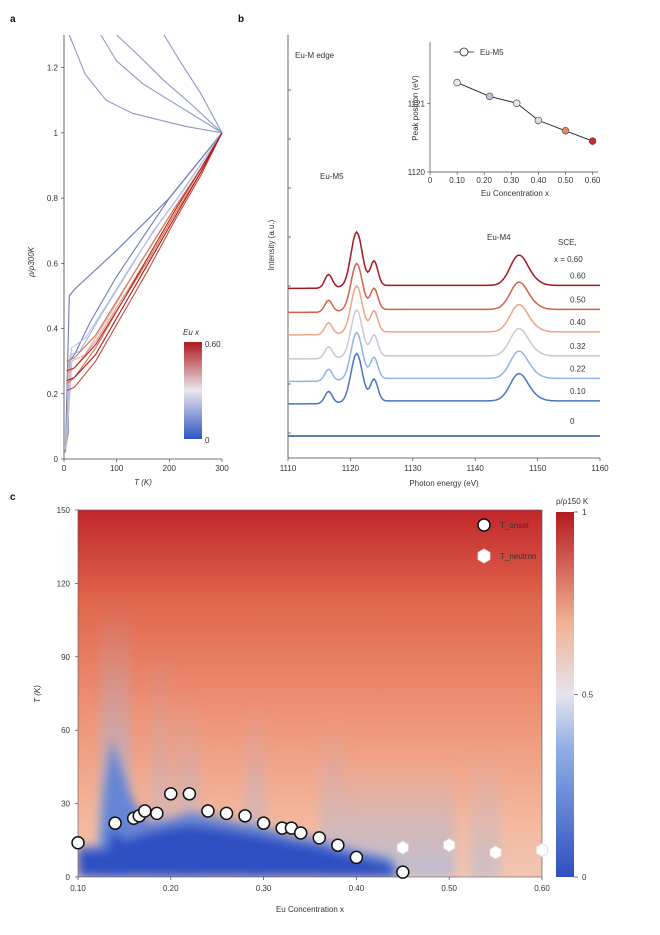 This screenshot has width=660, height=935. Describe the element at coordinates (512, 180) in the screenshot. I see `inset-x-tick-label: 0.30` at that location.